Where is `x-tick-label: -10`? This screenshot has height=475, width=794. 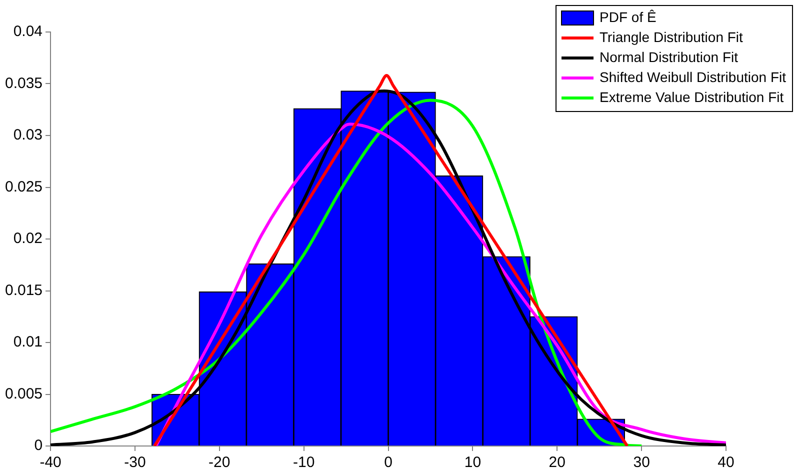 x-tick-label: -10 is located at coordinates (303, 463).